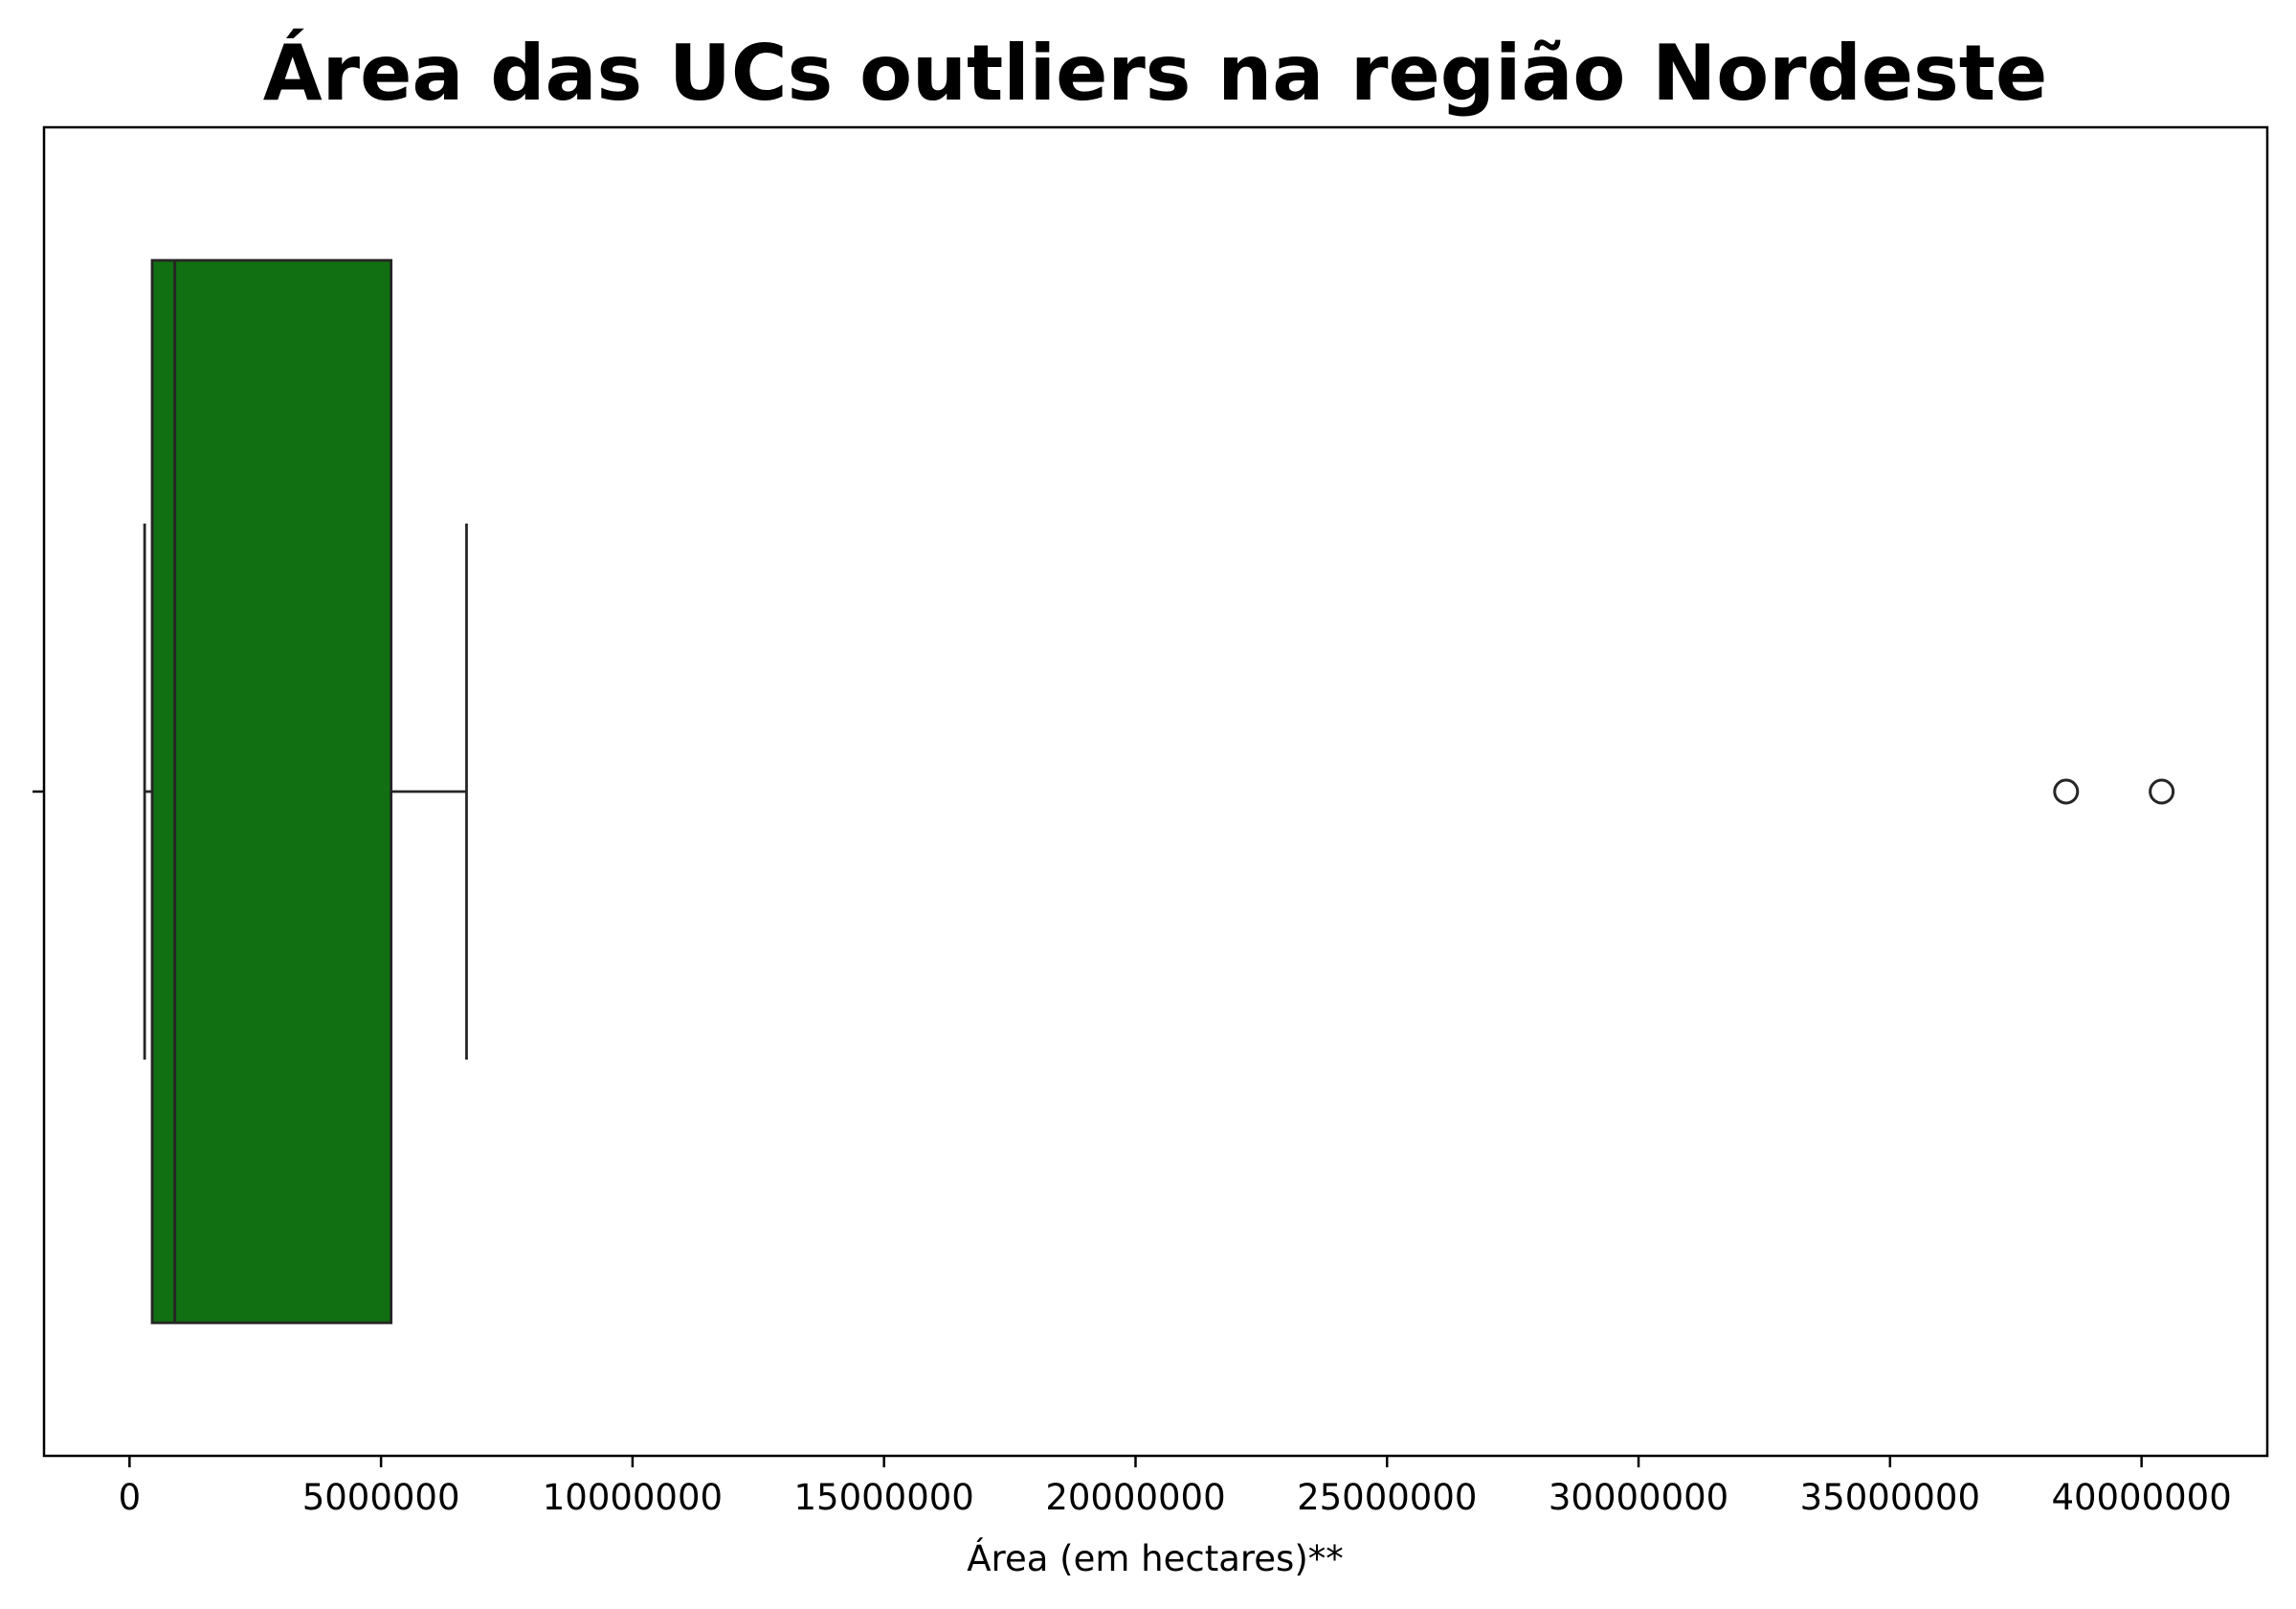 The image size is (2296, 1609). I want to click on iqr-box, so click(271, 791).